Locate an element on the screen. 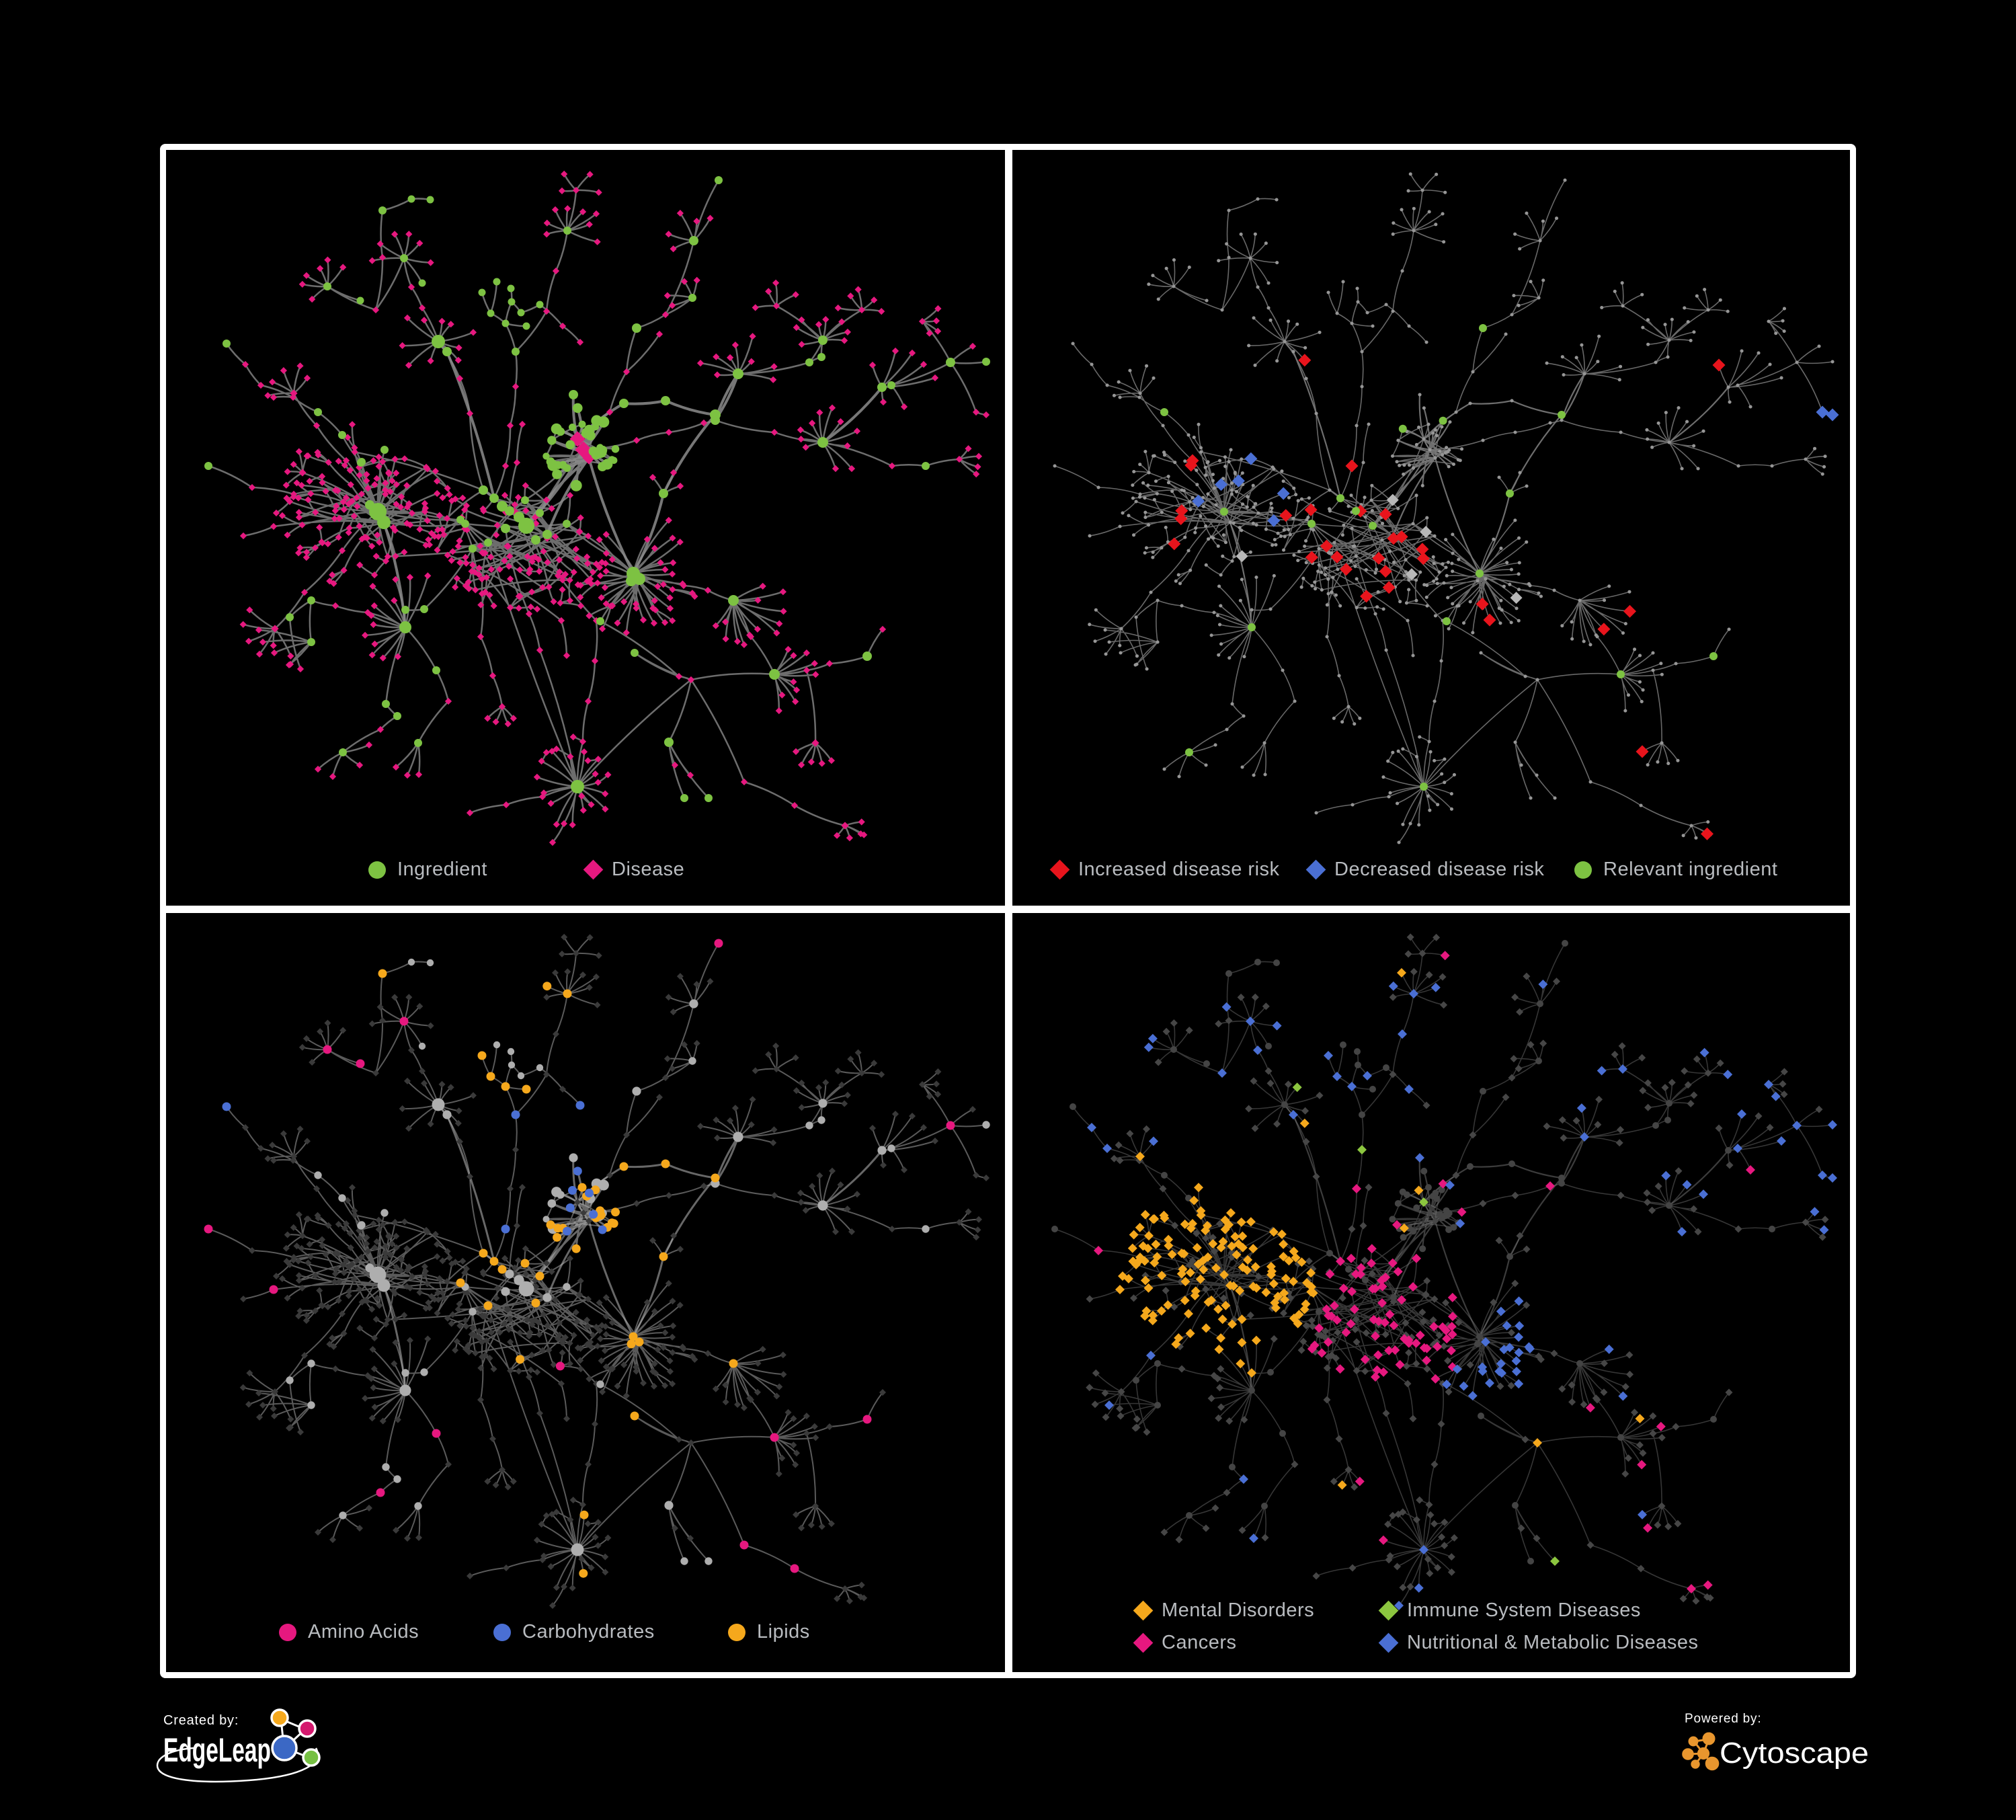 The height and width of the screenshot is (1820, 2016). svg-text: Cytoscape is located at coordinates (1794, 1753).